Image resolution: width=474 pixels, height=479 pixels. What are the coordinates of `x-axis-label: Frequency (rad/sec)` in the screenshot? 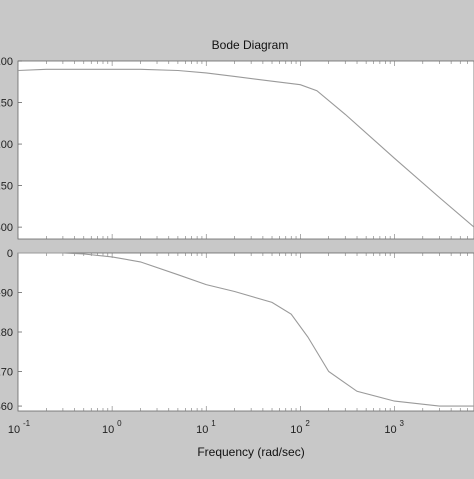 It's located at (250, 452).